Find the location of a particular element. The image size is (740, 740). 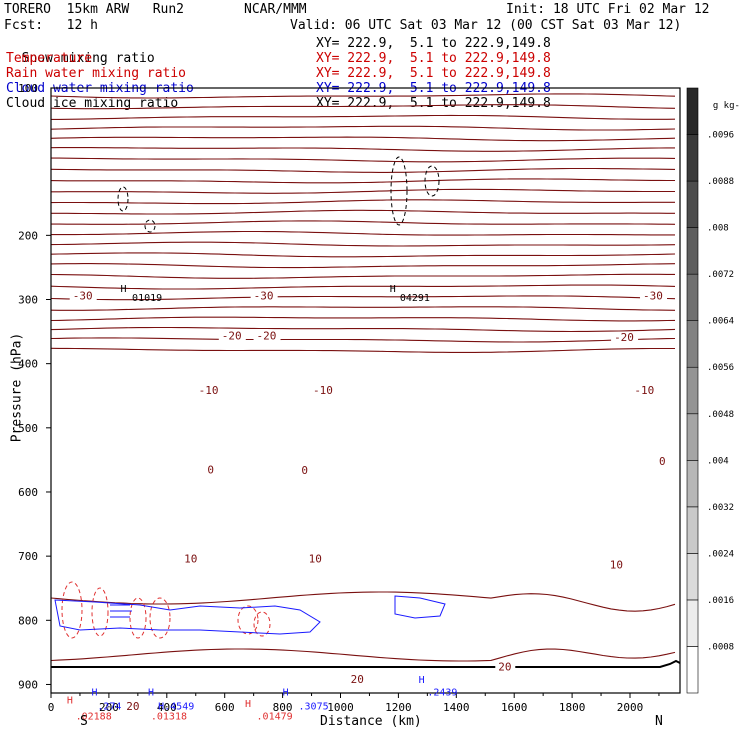

rain-extremum-label: .01318 is located at coordinates (169, 717).